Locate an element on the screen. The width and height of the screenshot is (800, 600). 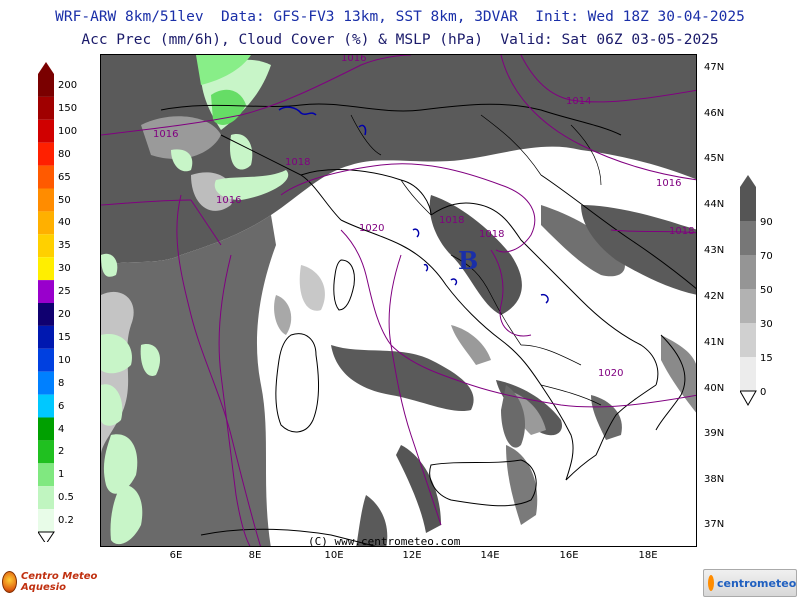
lat-label: 38N is located at coordinates (714, 479).